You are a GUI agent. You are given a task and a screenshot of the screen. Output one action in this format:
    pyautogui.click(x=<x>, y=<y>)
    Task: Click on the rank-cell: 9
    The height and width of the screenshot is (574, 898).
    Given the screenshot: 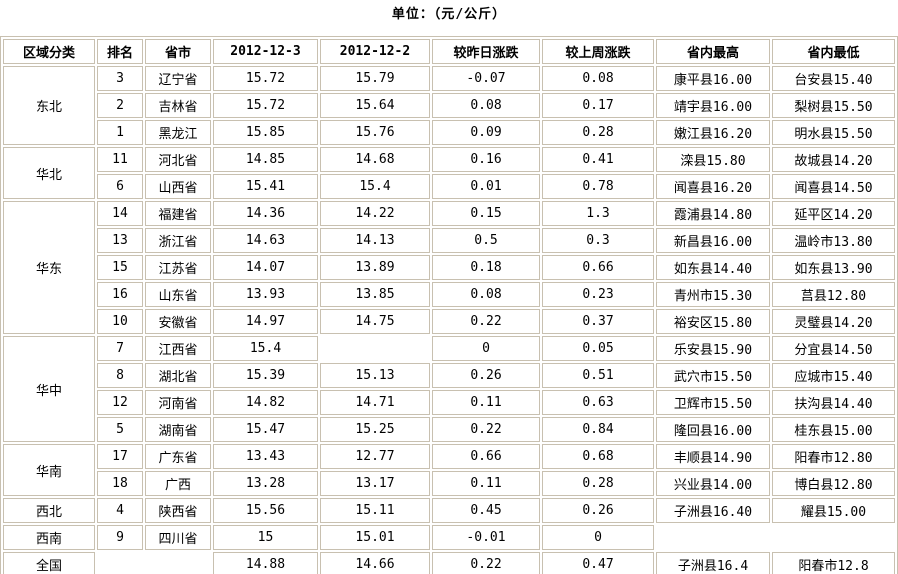 What is the action you would take?
    pyautogui.click(x=120, y=537)
    